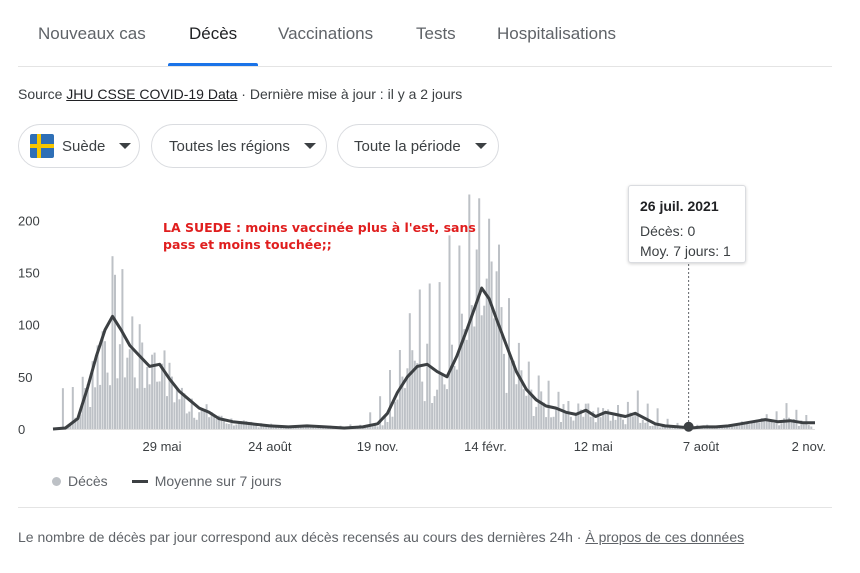 The height and width of the screenshot is (573, 860). Describe the element at coordinates (480, 146) in the screenshot. I see `chevron-down-icon` at that location.